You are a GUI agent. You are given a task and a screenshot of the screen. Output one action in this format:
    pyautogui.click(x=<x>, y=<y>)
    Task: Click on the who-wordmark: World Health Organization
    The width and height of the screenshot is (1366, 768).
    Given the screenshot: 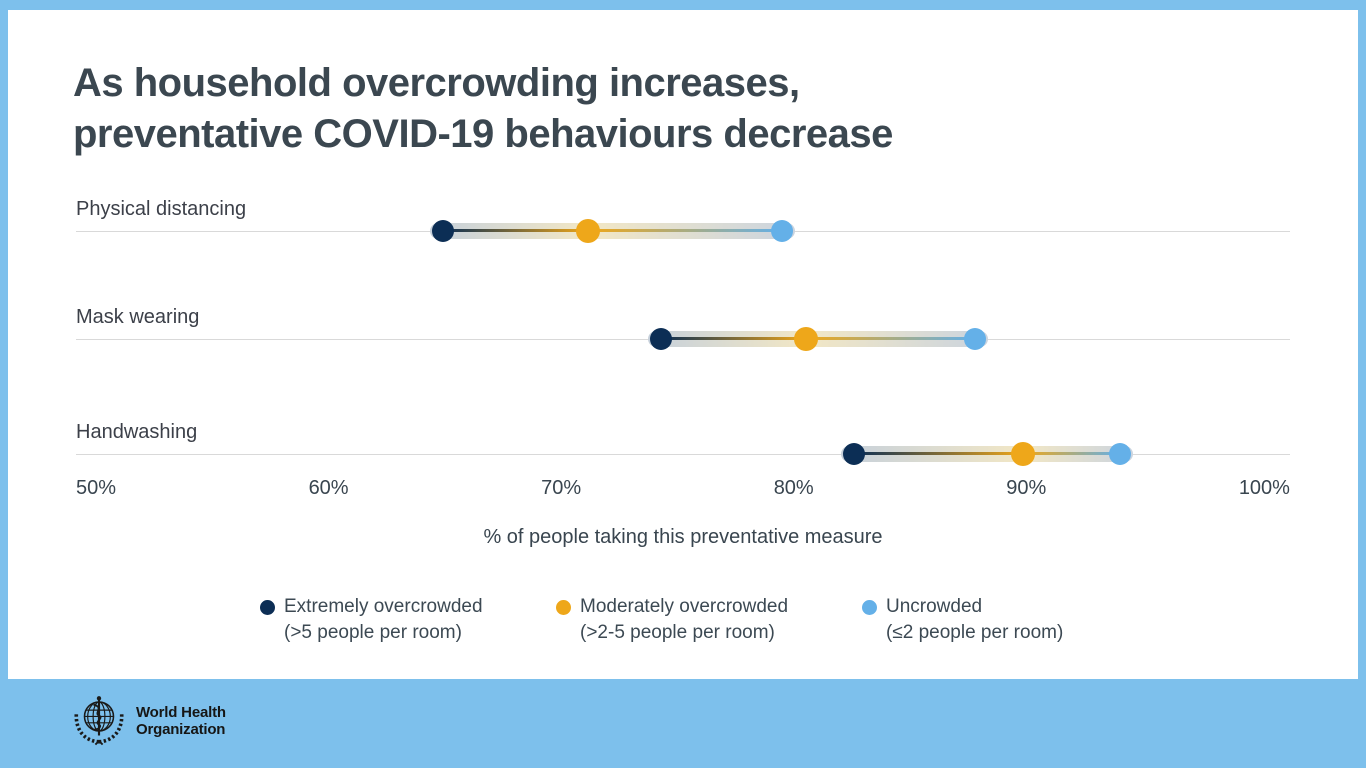 What is the action you would take?
    pyautogui.click(x=181, y=721)
    